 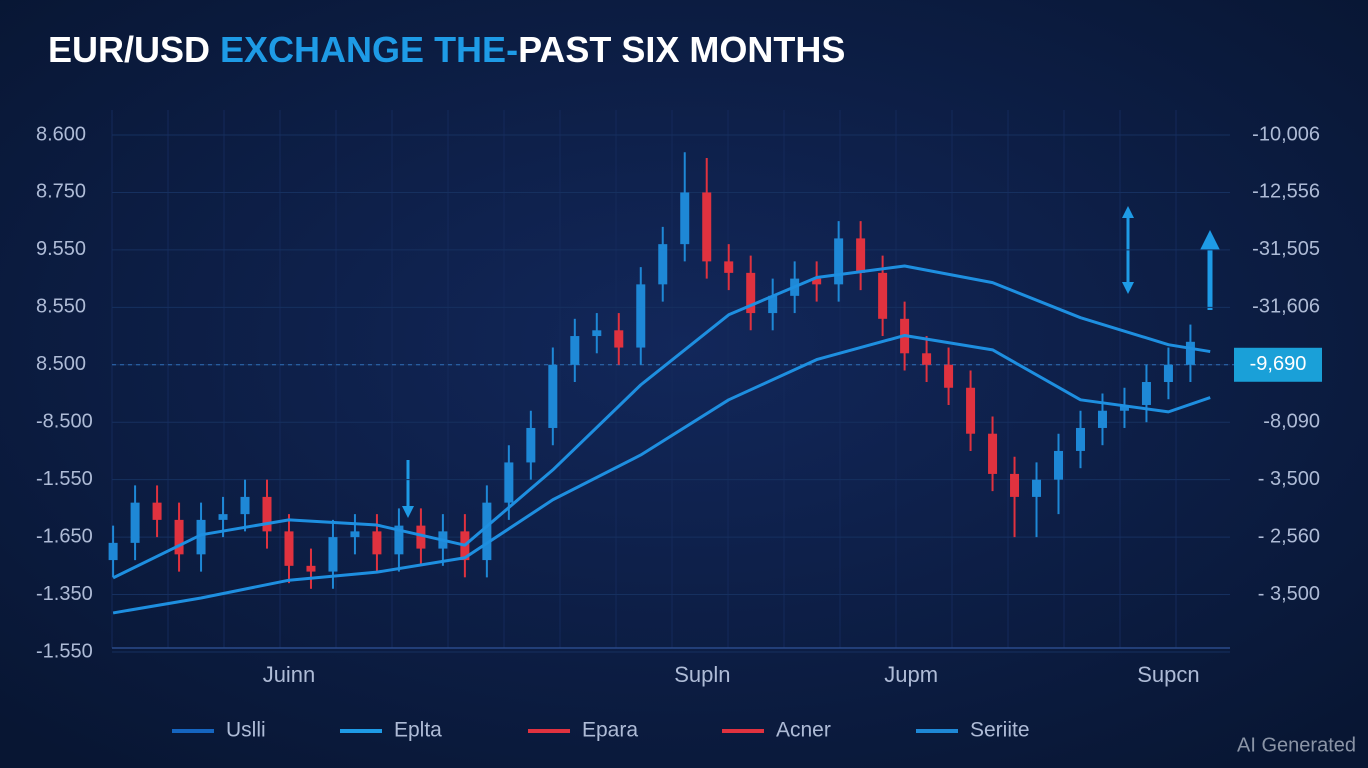 What do you see at coordinates (61, 364) in the screenshot?
I see `y-tick-label: 8.500` at bounding box center [61, 364].